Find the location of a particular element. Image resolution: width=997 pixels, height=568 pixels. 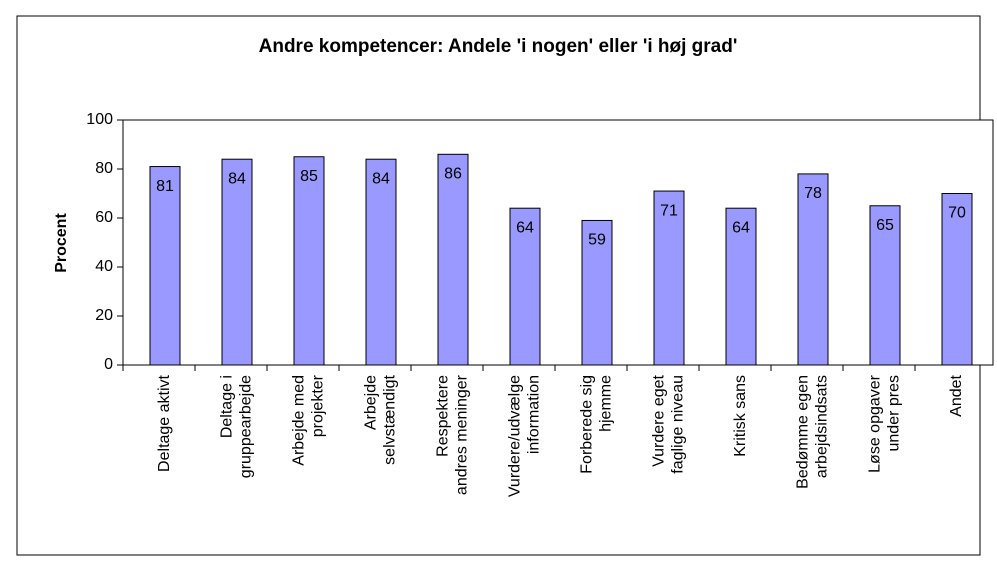

x-tick-label: Kritisk sans is located at coordinates (740, 416).